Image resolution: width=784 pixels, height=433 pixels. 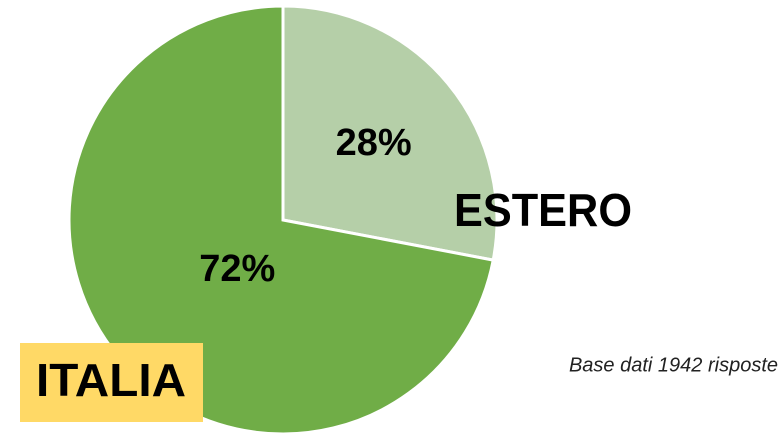 I want to click on label-box, so click(x=111, y=382).